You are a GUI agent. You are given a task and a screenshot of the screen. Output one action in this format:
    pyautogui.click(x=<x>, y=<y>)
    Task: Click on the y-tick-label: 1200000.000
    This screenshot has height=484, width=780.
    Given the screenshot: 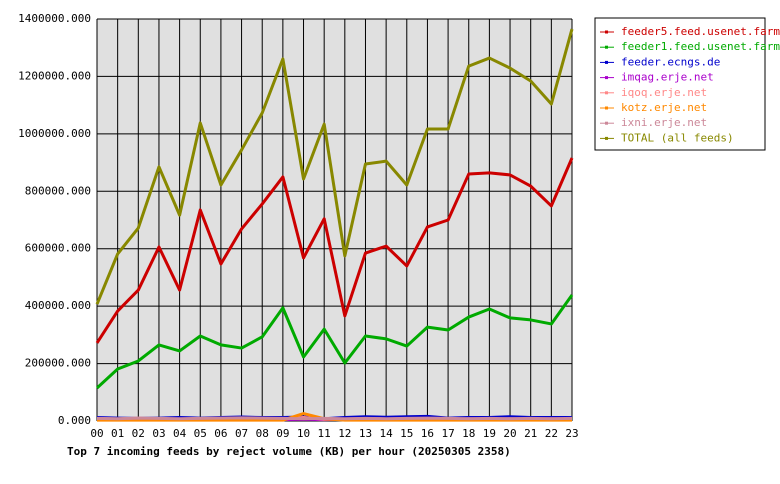 What is the action you would take?
    pyautogui.click(x=54, y=75)
    